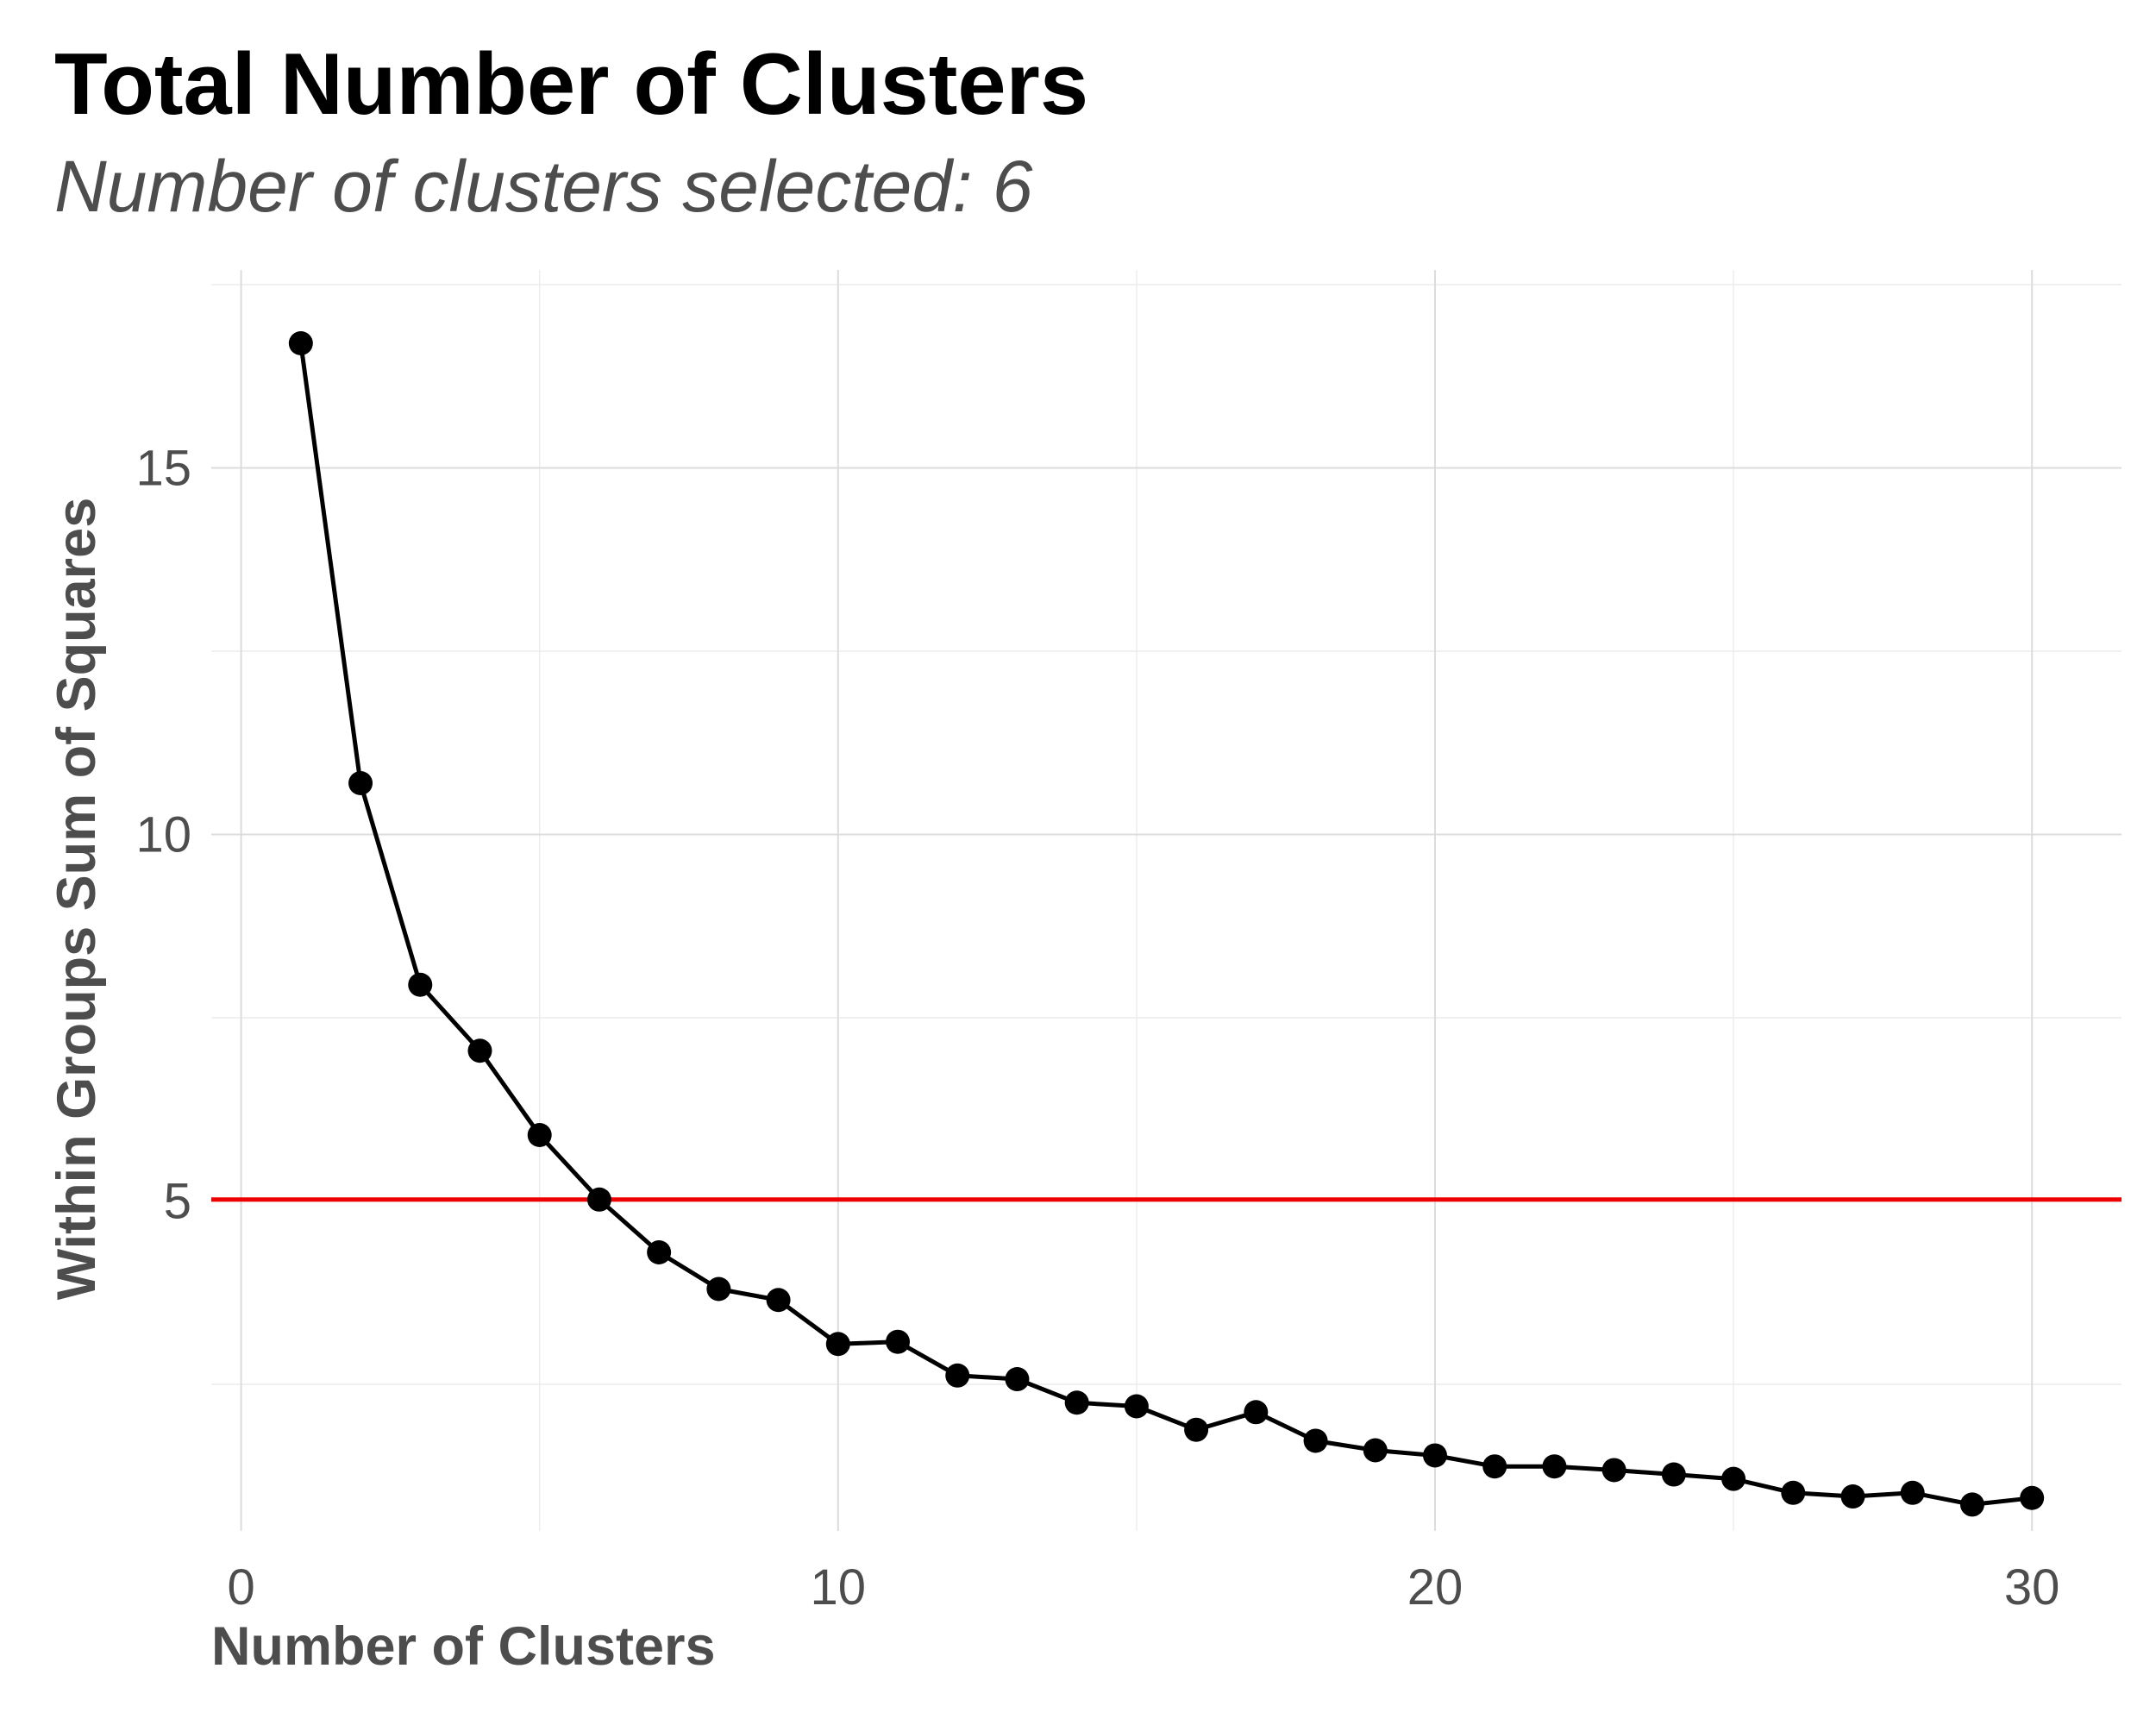 Image resolution: width=2156 pixels, height=1725 pixels. What do you see at coordinates (571, 84) in the screenshot?
I see `chart-title: Total Number of Clusters` at bounding box center [571, 84].